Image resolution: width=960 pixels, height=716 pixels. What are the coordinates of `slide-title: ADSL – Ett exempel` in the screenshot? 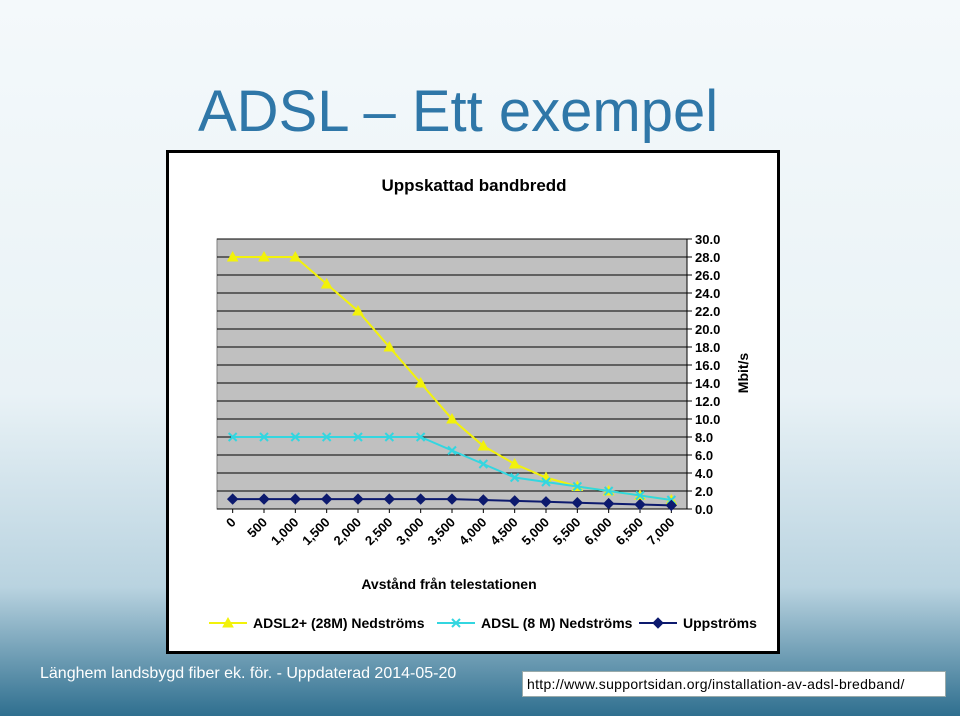 It's located at (458, 111).